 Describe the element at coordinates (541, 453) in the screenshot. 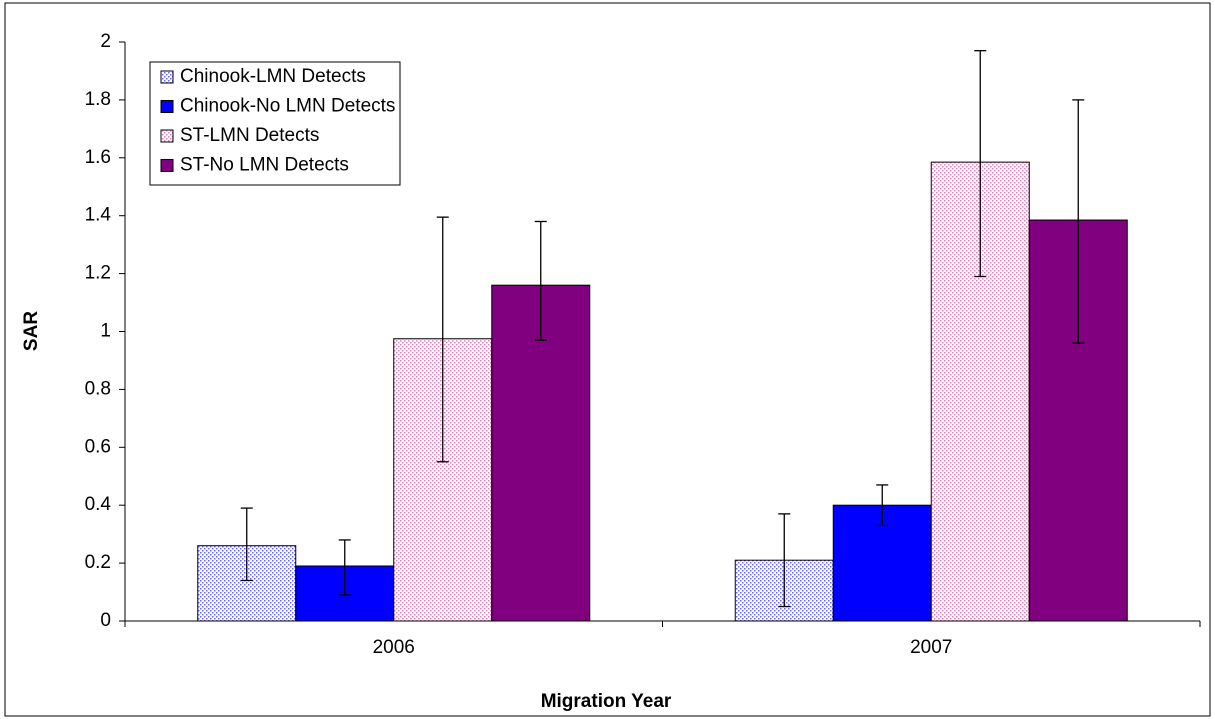

I see `bar` at that location.